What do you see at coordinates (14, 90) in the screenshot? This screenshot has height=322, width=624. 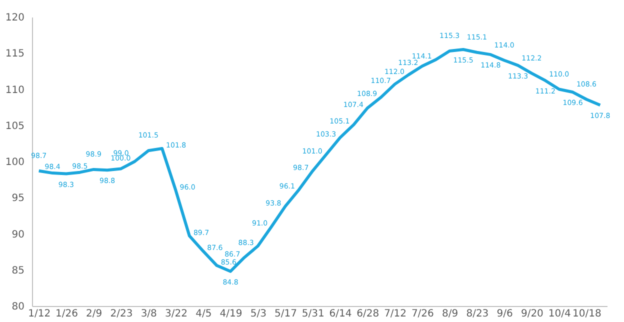 I see `y-tick-label: 110` at bounding box center [14, 90].